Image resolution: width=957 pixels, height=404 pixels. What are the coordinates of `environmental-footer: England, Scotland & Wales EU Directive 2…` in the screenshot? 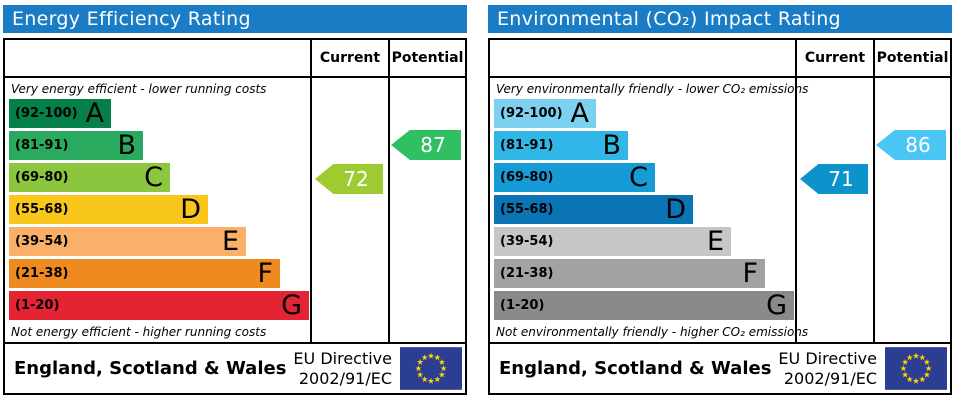 It's located at (720, 368).